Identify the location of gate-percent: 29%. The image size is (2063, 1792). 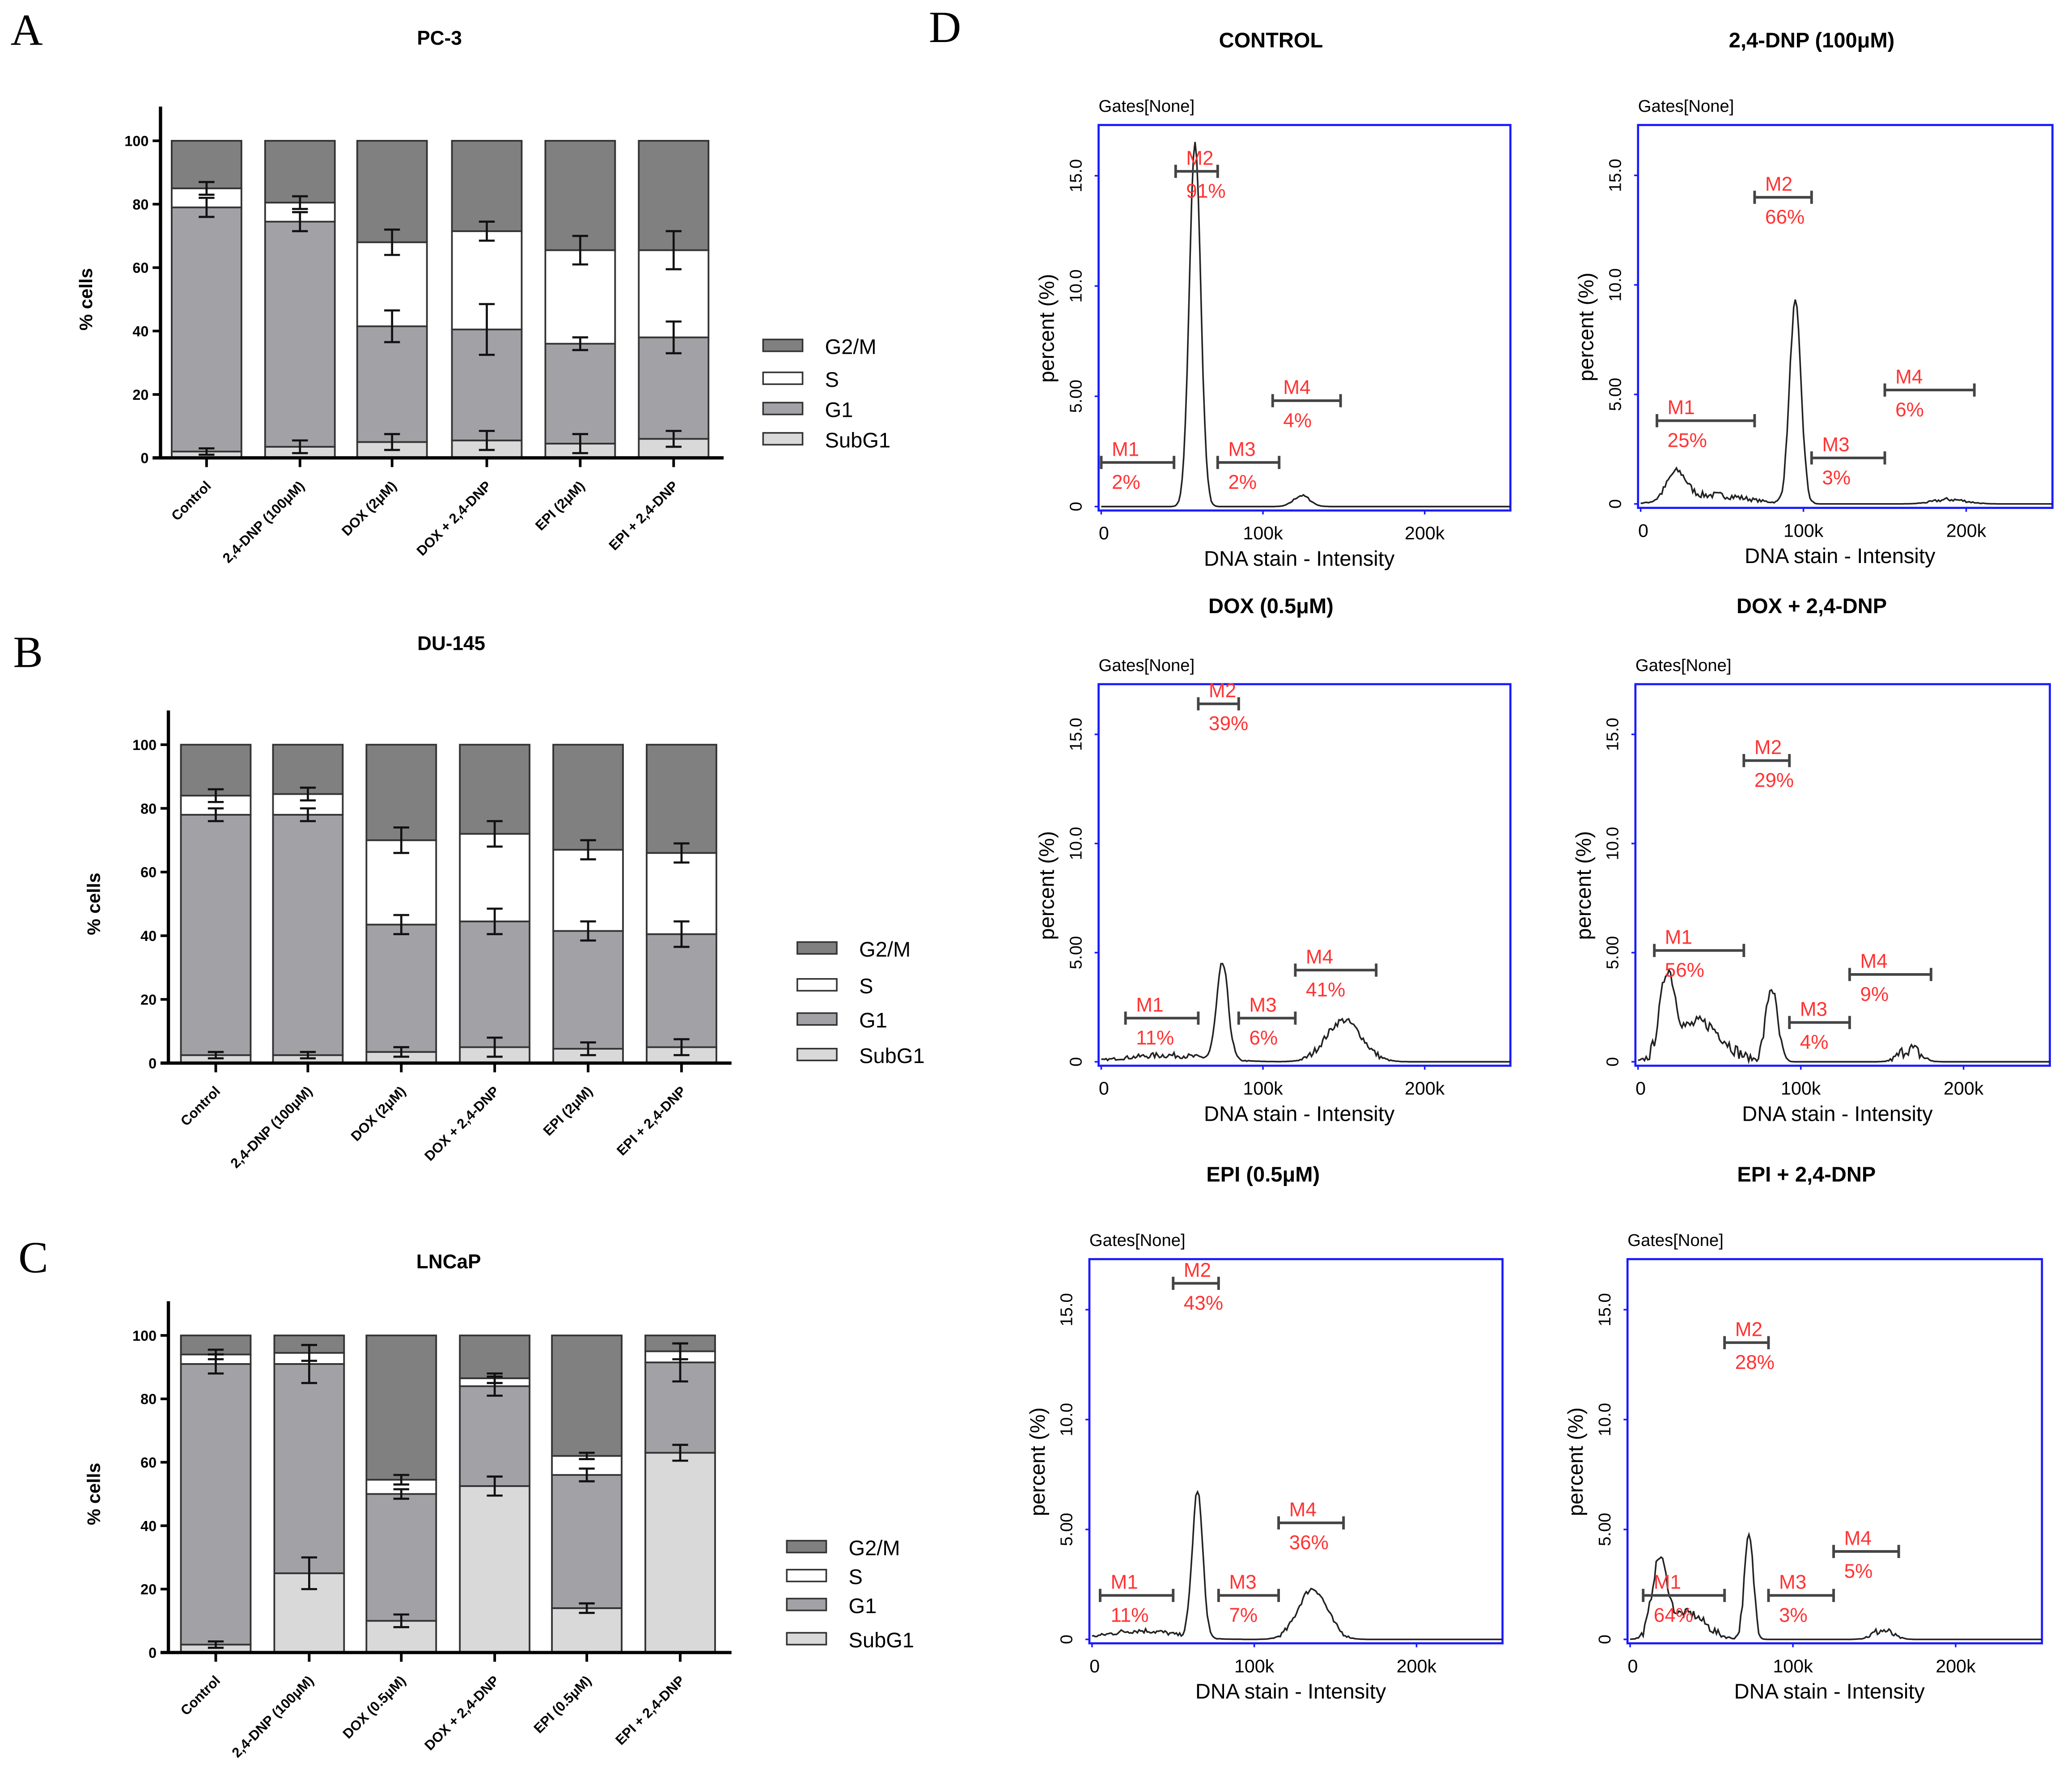
(1774, 781).